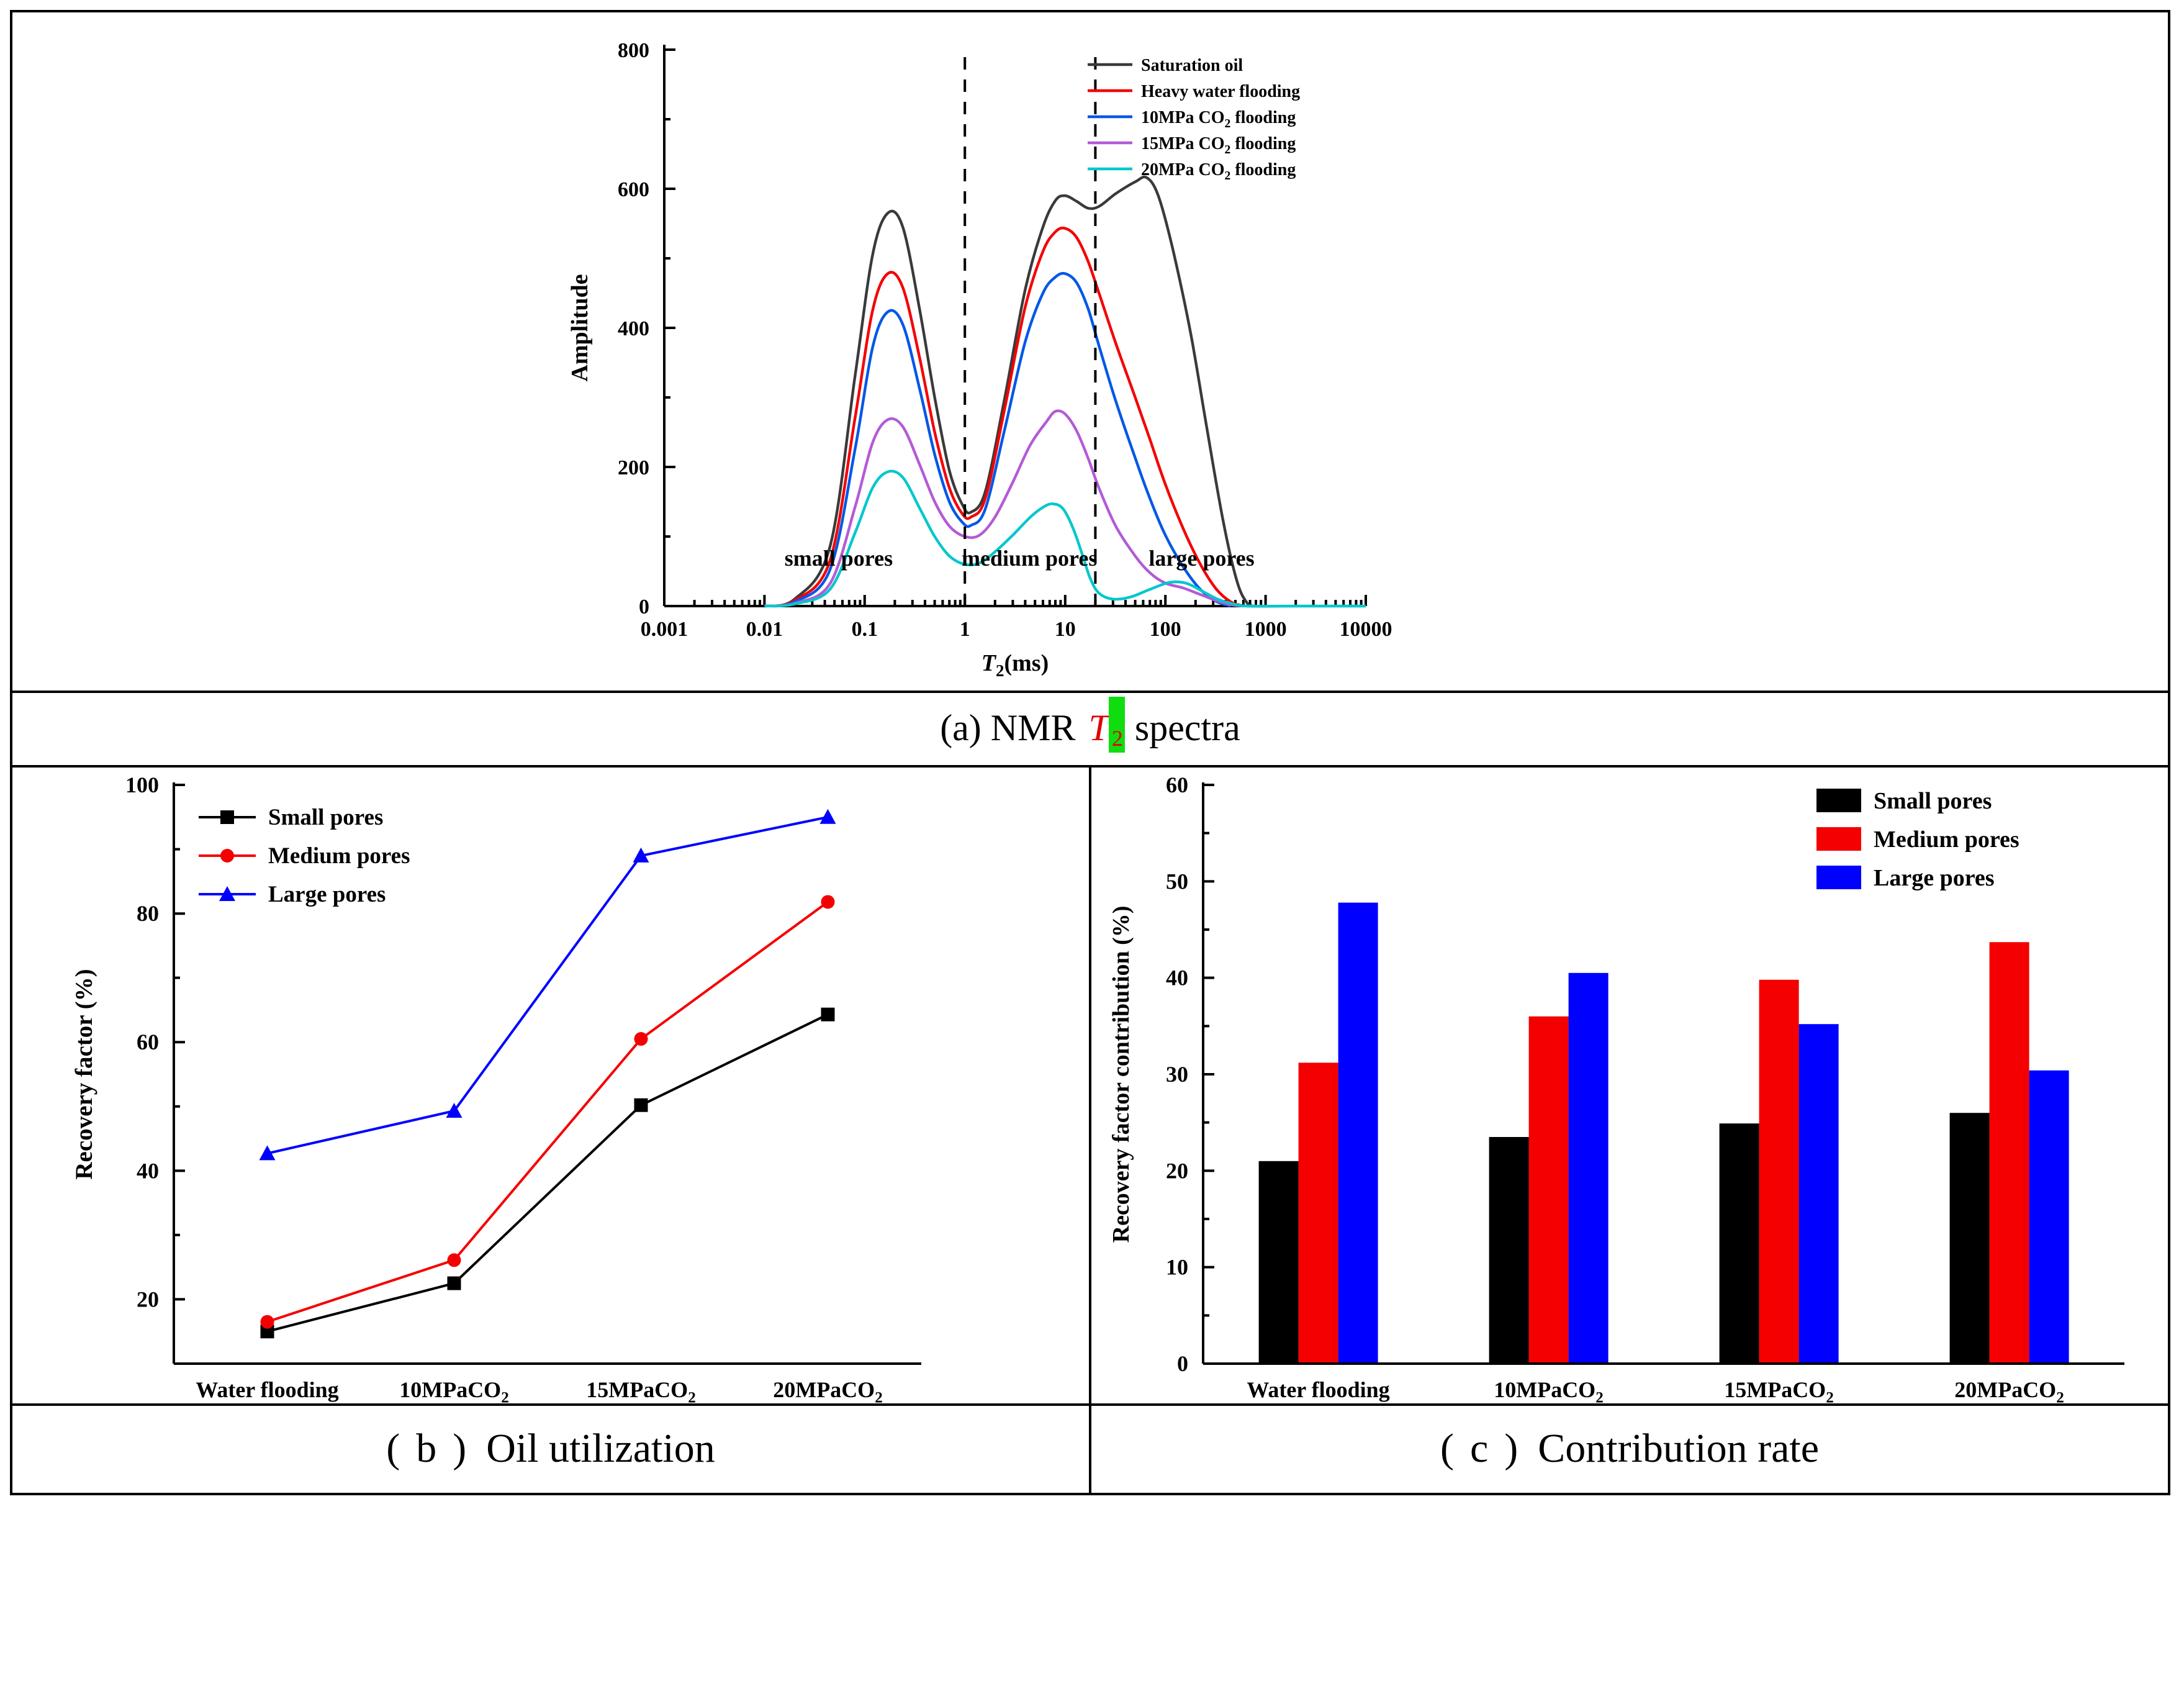 This screenshot has width=2184, height=1694. I want to click on caption-b-close-paren: ), so click(460, 1449).